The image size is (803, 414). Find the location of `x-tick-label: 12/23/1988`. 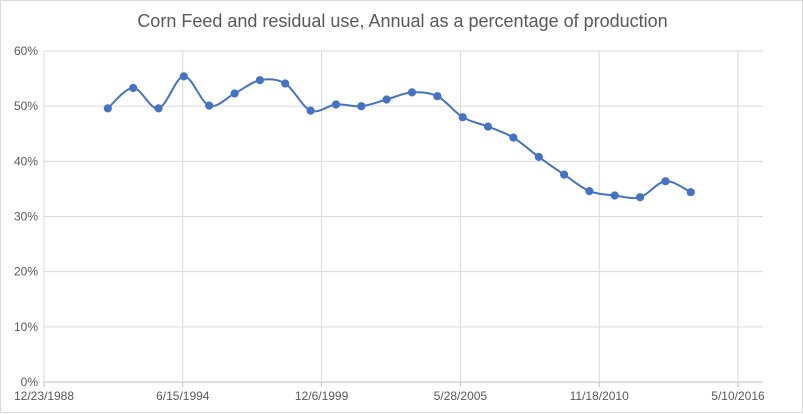

x-tick-label: 12/23/1988 is located at coordinates (44, 396).